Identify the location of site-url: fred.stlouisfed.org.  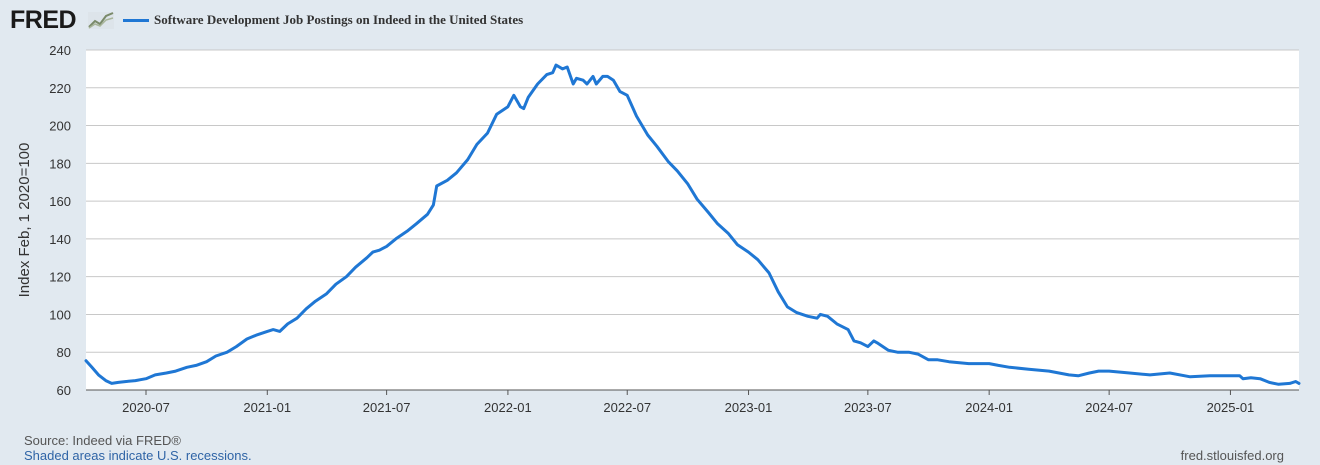
(1232, 455).